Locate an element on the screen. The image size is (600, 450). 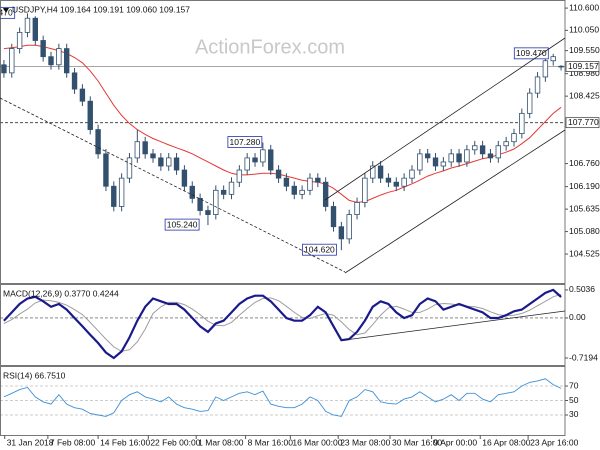
y-tick-label: 70 is located at coordinates (574, 385).